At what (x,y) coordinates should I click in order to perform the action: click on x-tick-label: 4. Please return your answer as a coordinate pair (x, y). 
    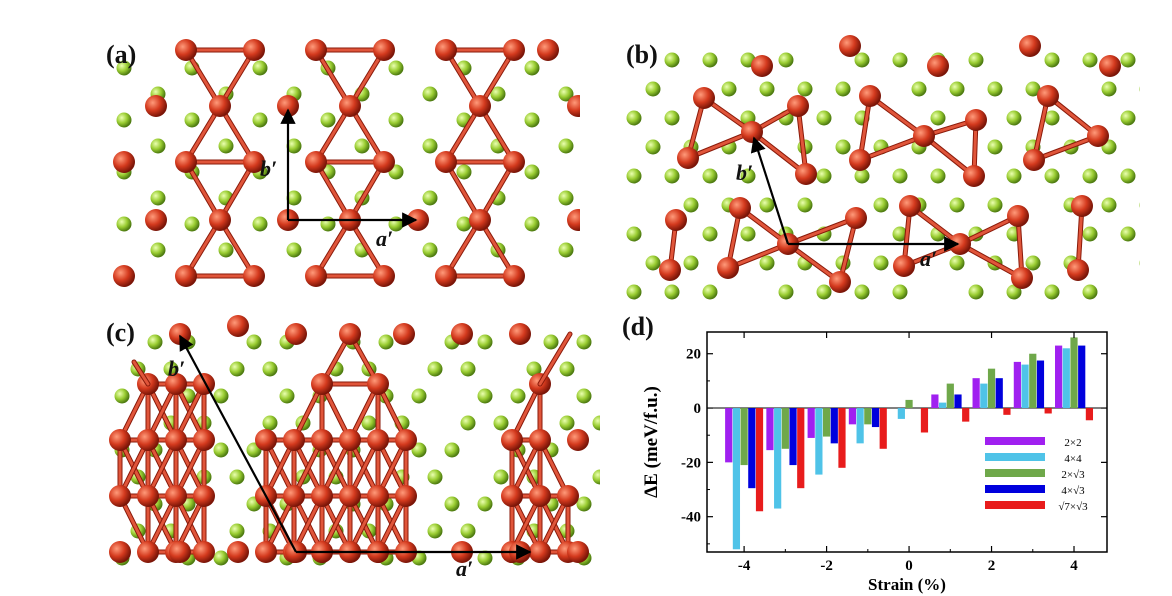
    Looking at the image, I should click on (1074, 566).